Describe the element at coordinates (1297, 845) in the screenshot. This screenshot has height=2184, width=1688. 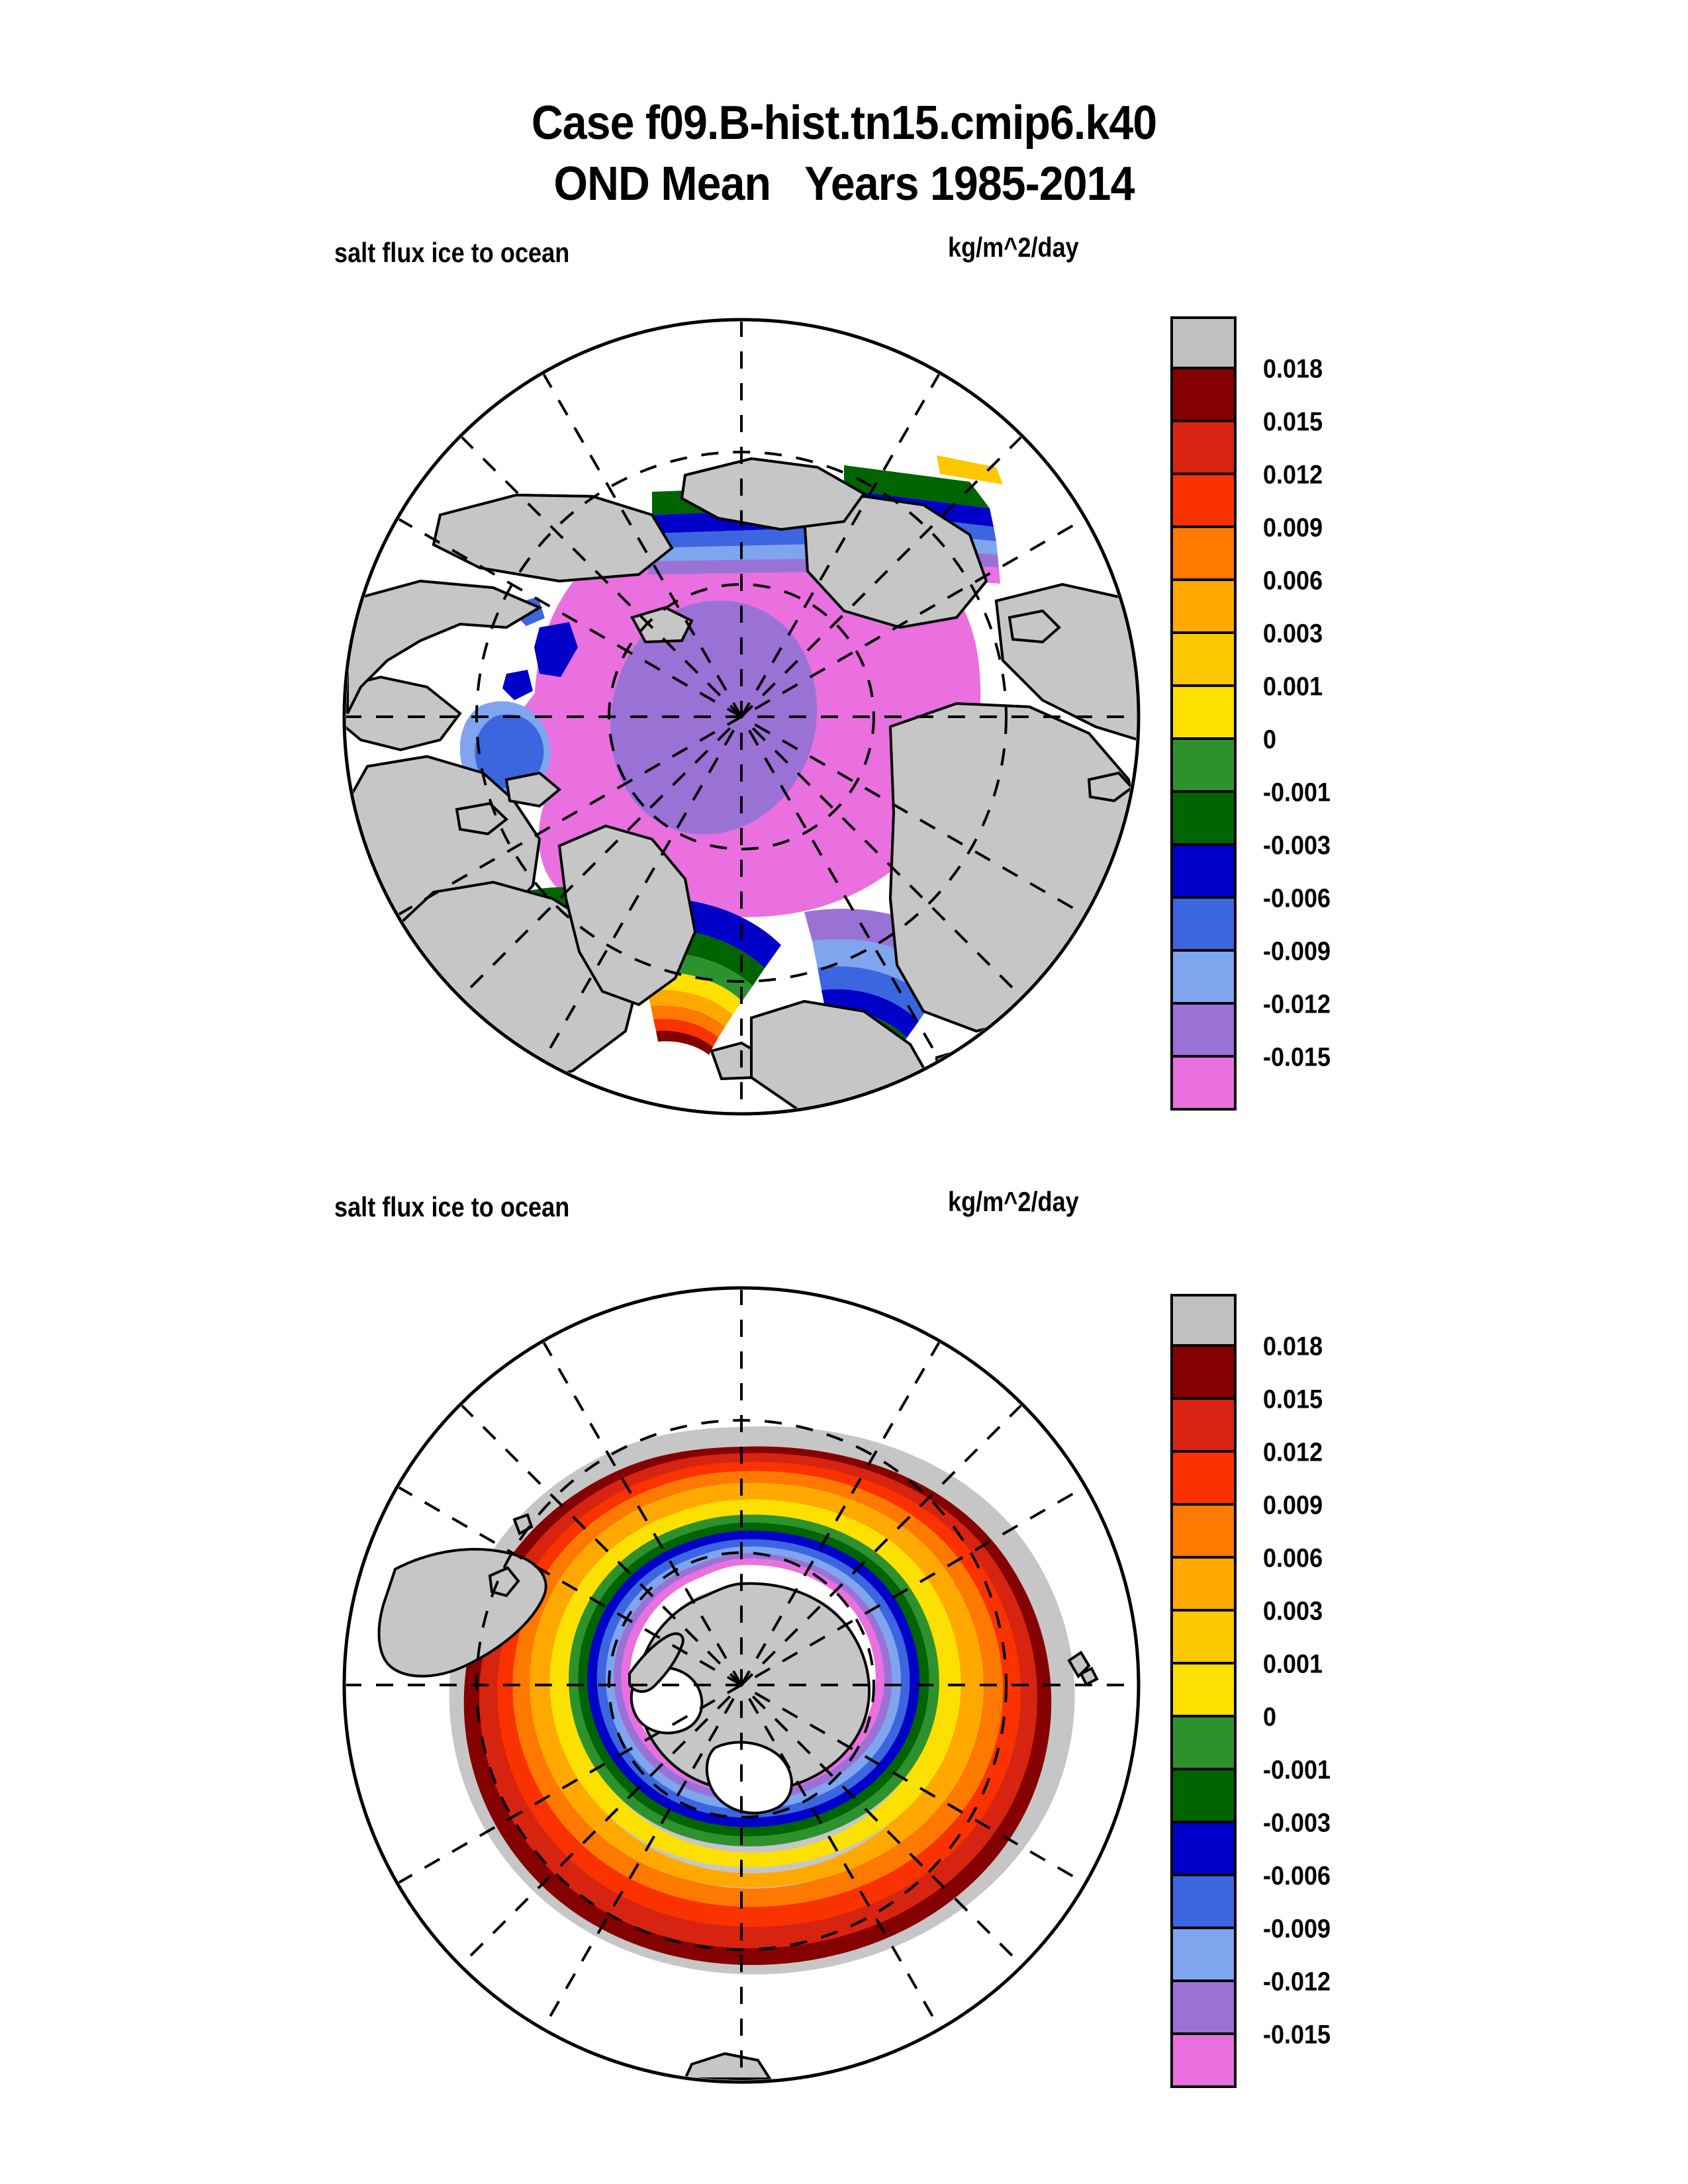
I see `arctic-colorbar-tick-label: -0.003` at that location.